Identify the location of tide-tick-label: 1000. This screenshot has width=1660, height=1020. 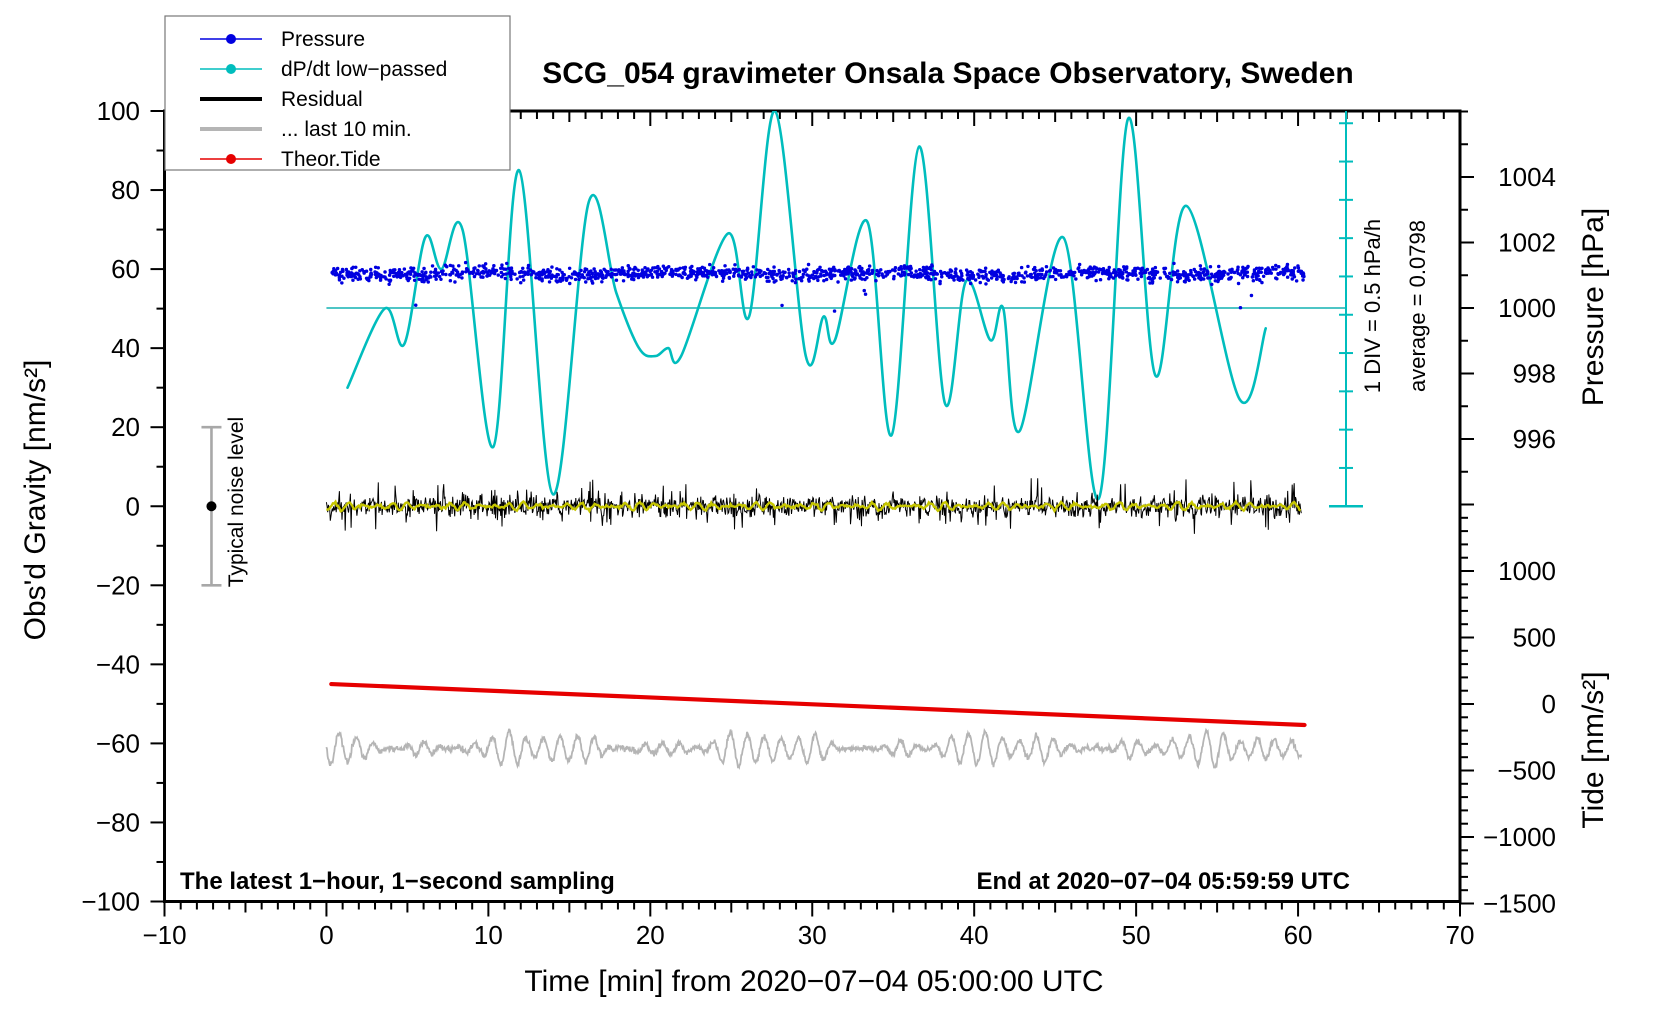
(1527, 571).